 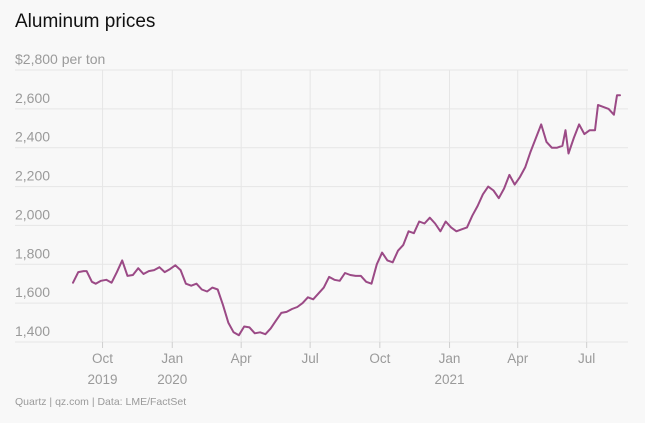 What do you see at coordinates (32, 331) in the screenshot?
I see `y-tick-label: 1,400` at bounding box center [32, 331].